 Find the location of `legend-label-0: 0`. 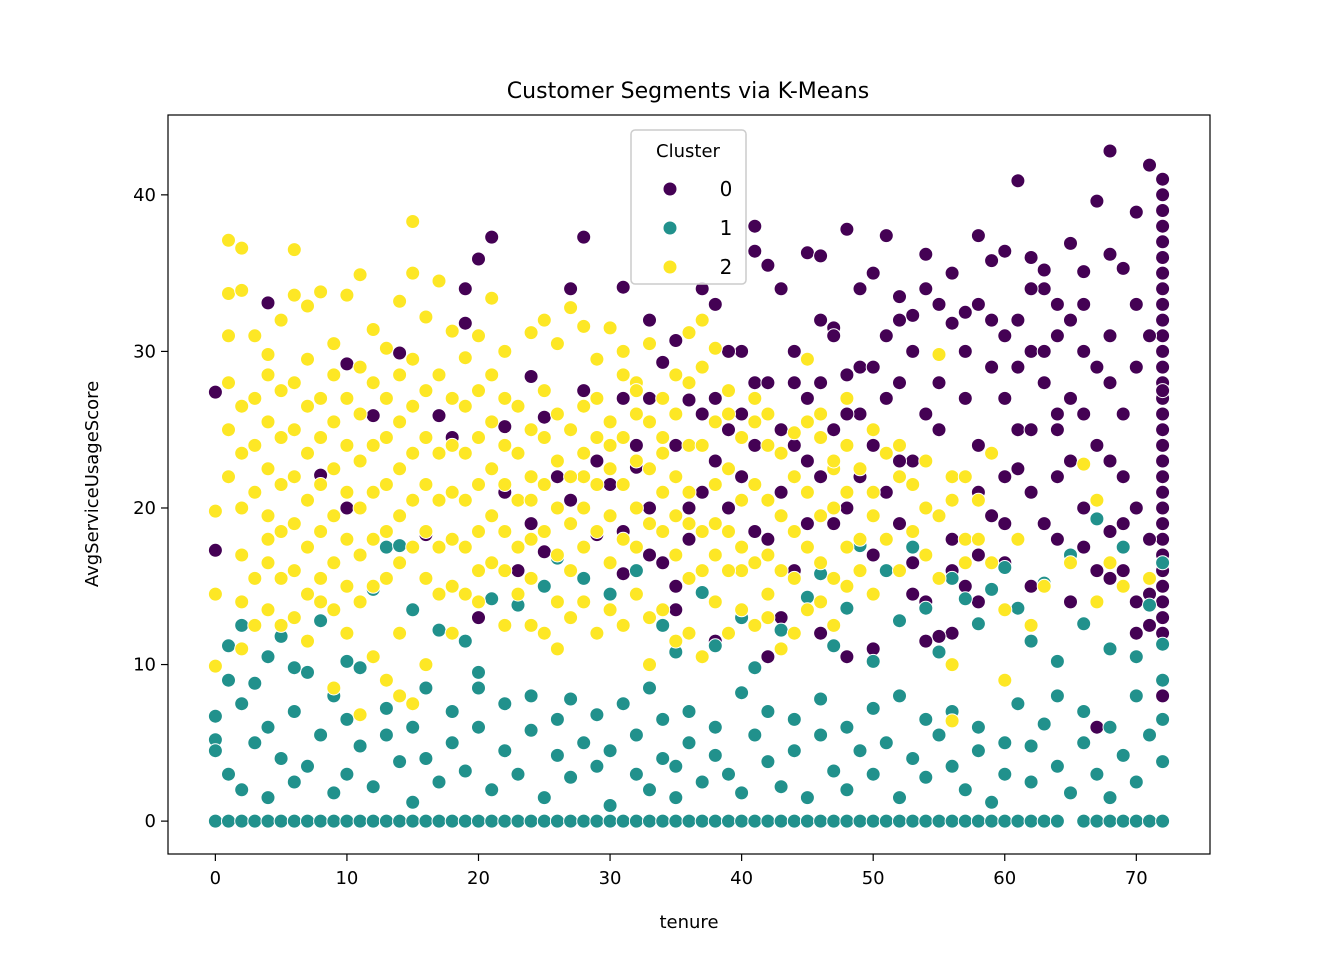

legend-label-0: 0 is located at coordinates (726, 189).